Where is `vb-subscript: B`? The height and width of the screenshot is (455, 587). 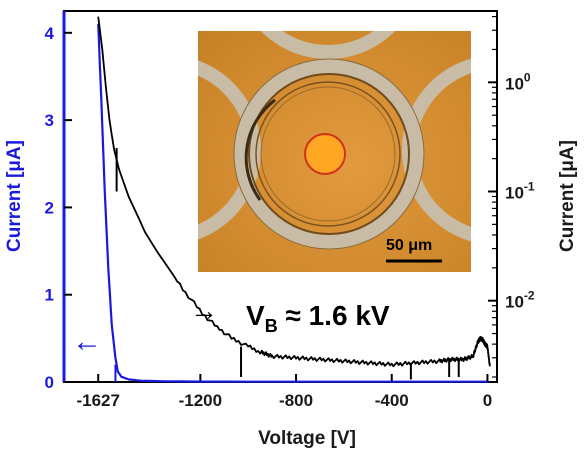
vb-subscript: B is located at coordinates (271, 326).